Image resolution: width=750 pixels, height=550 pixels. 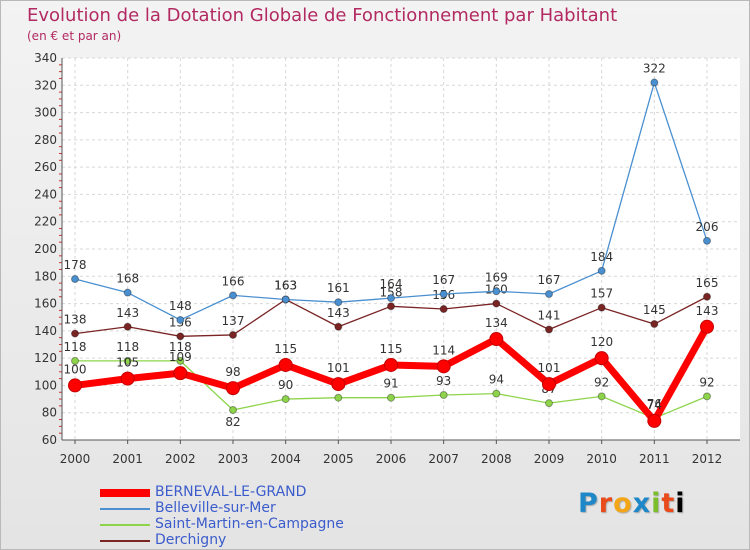 I want to click on data-label-berneval-le-grand: 114, so click(x=443, y=350).